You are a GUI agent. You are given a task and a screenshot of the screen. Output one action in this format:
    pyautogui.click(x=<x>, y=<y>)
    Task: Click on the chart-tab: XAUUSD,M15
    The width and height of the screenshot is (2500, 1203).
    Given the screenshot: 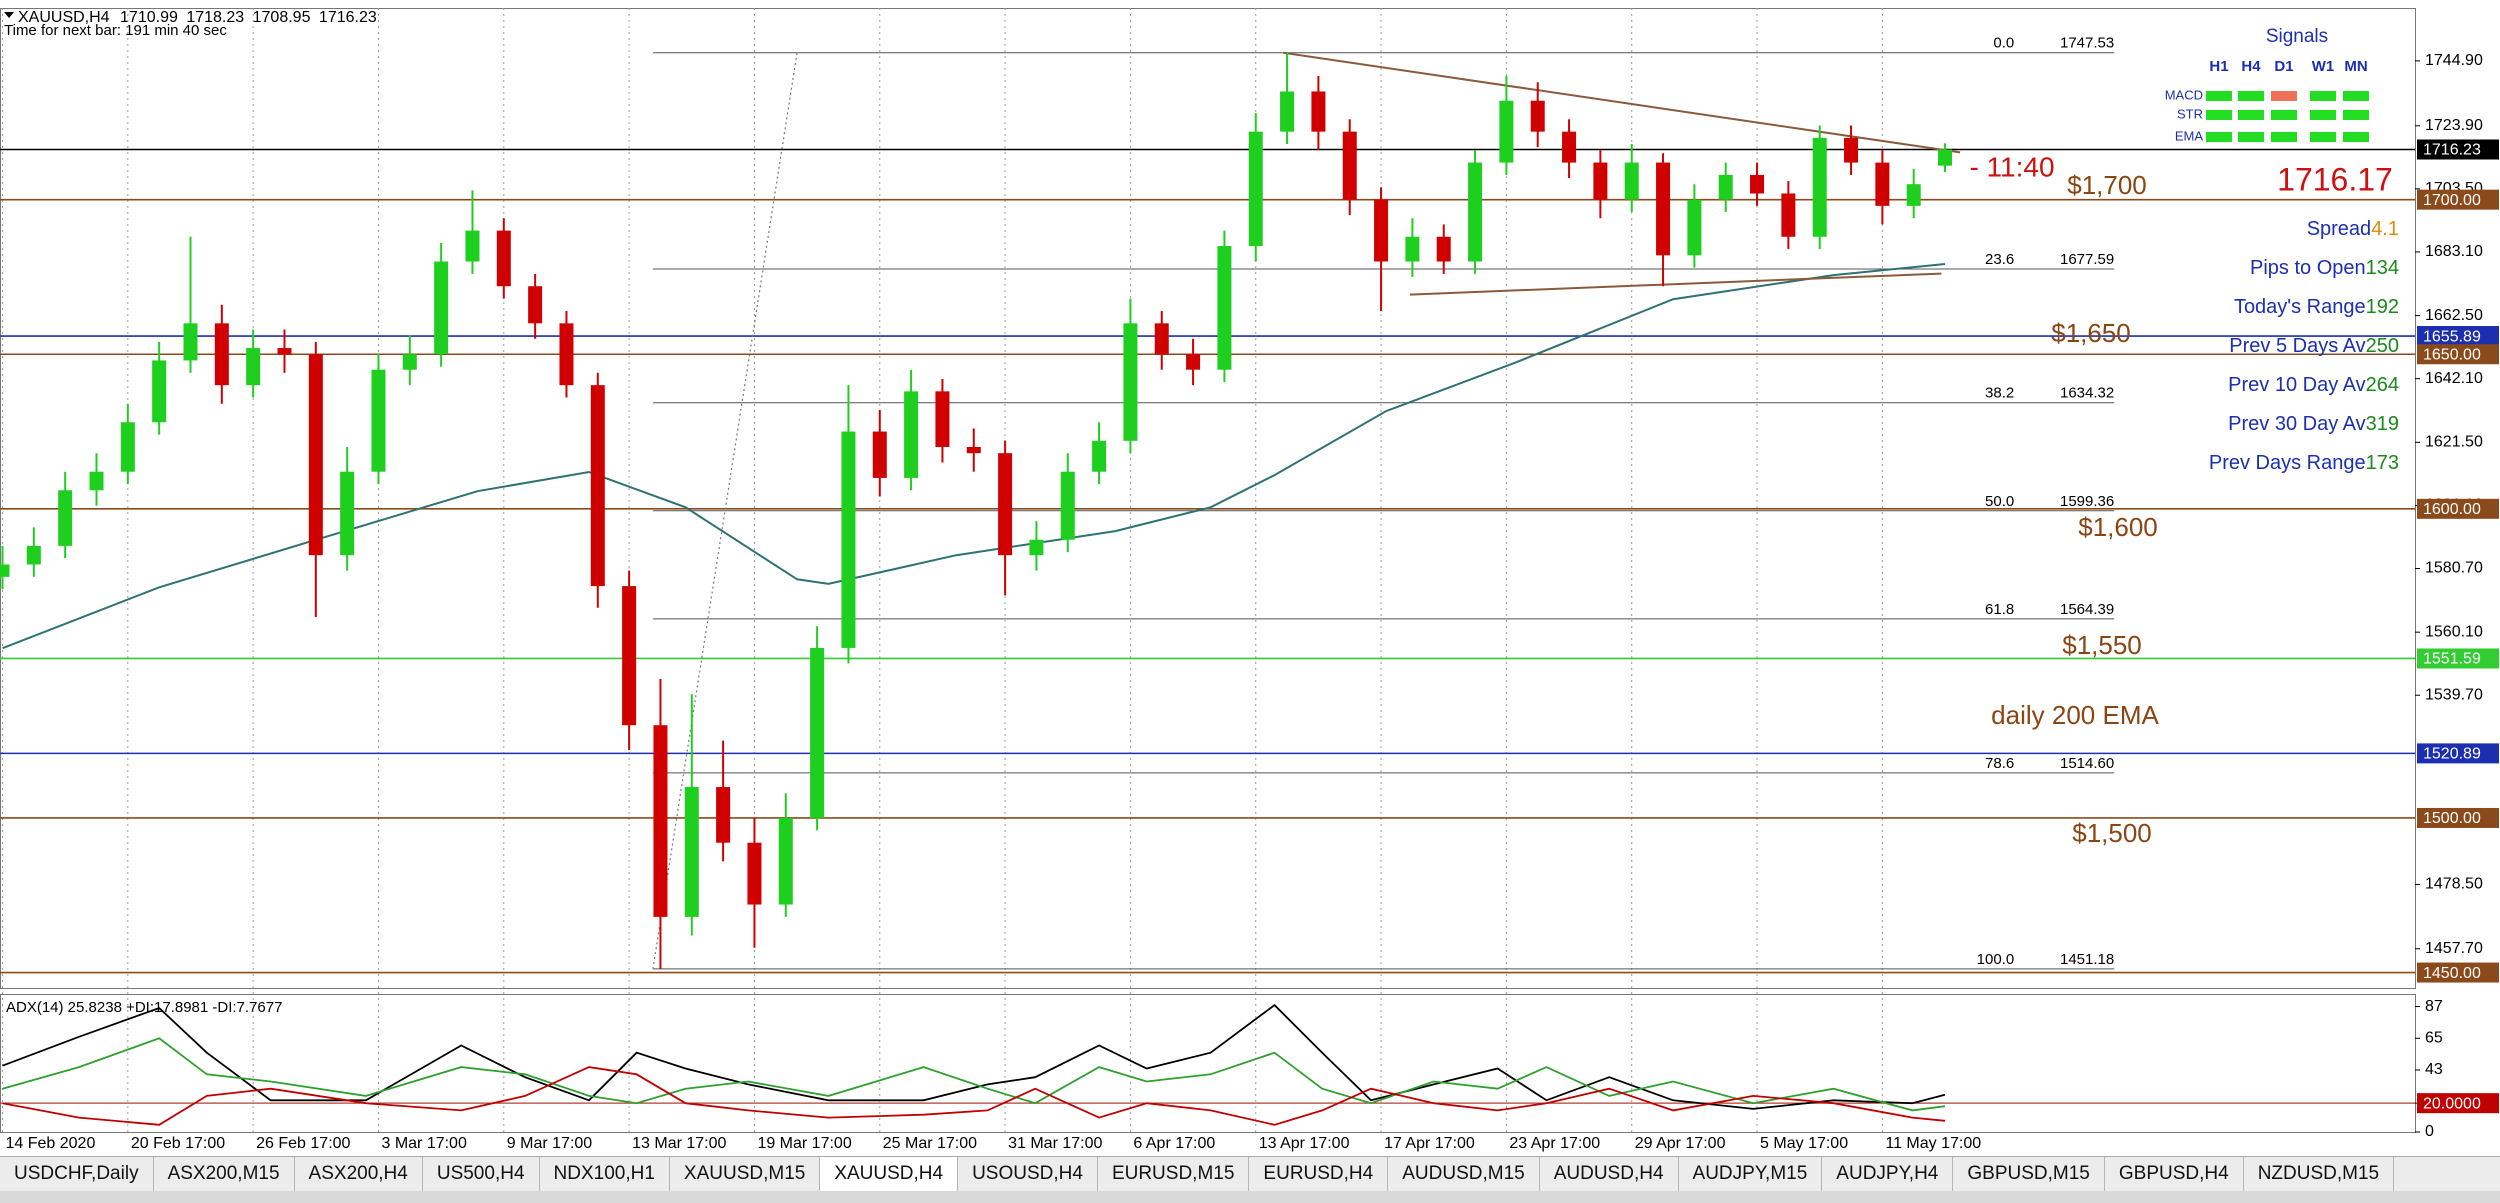 What is the action you would take?
    pyautogui.click(x=745, y=1174)
    